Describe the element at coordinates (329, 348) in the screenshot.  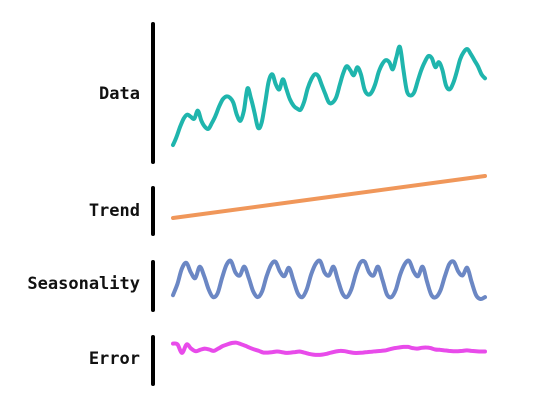
I see `error-series-line` at that location.